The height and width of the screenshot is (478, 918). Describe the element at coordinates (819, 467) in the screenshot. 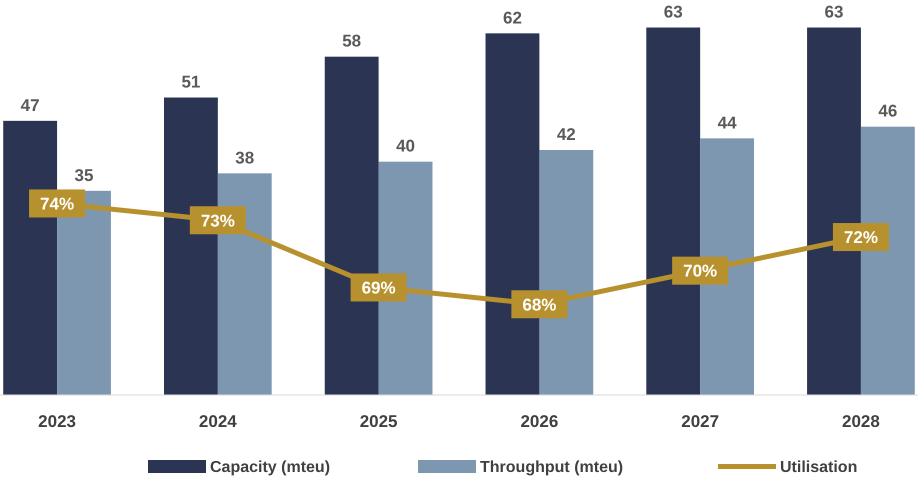

I see `legend-label: Utilisation` at that location.